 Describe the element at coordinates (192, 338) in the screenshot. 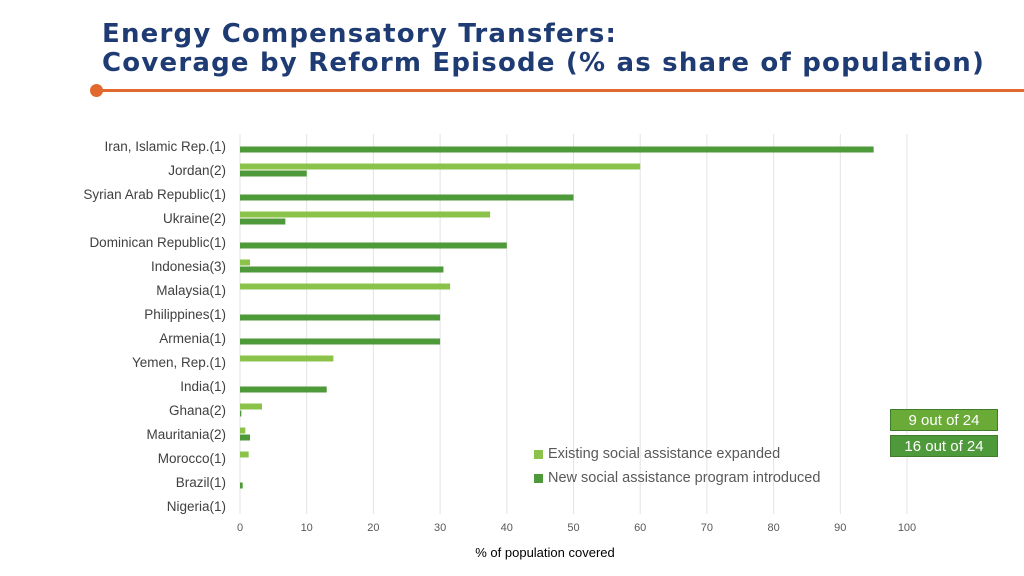

I see `y-category-label: Armenia(1)` at that location.